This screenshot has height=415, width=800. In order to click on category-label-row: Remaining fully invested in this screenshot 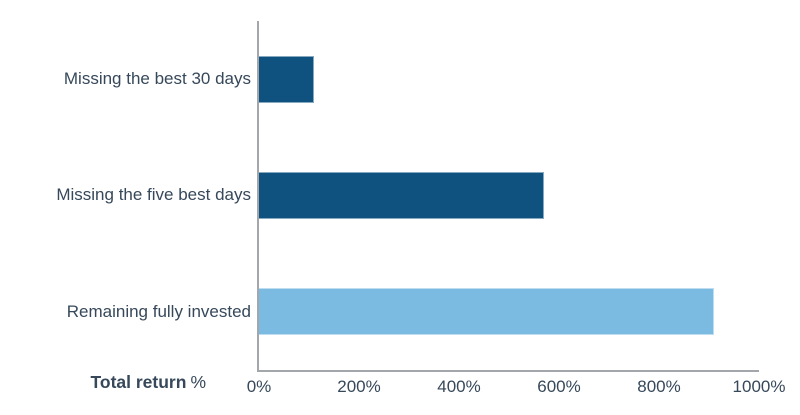, I will do `click(125, 312)`.